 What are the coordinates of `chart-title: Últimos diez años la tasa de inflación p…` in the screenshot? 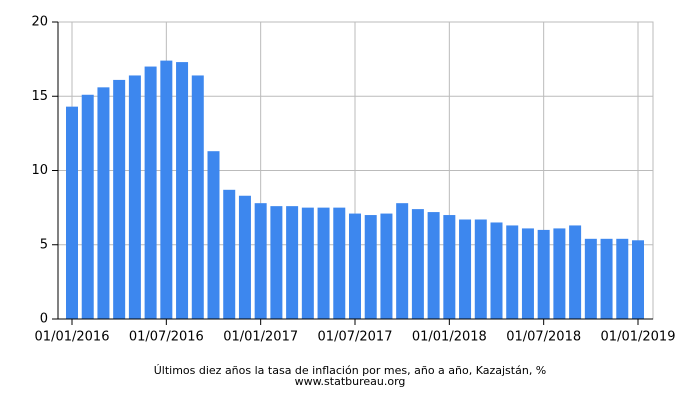 It's located at (350, 370).